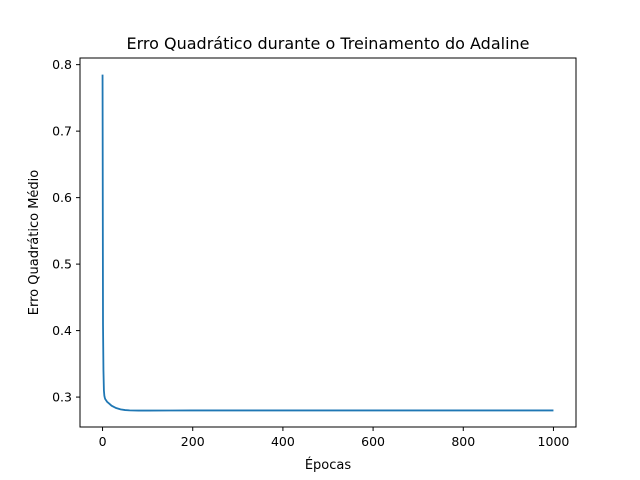  I want to click on y-tick-label: 0.8, so click(62, 64).